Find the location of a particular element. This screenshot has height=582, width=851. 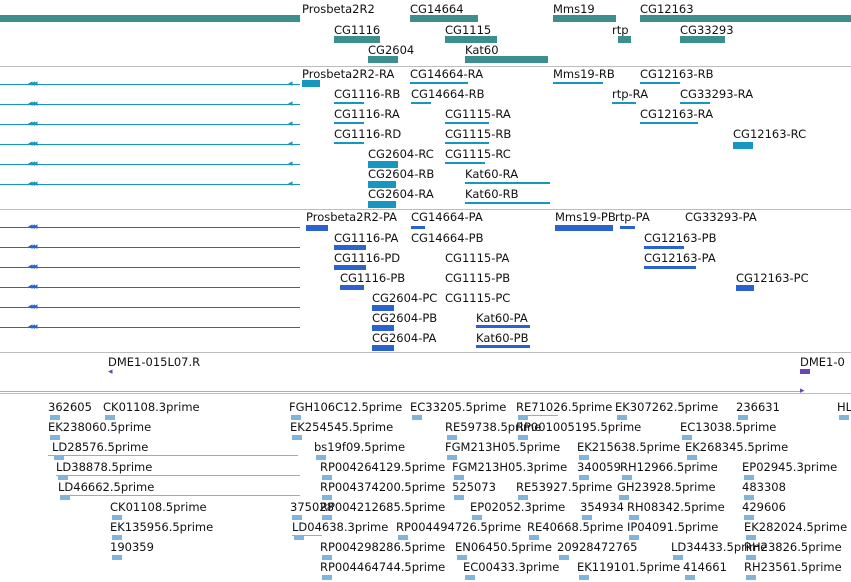

transcript-exon is located at coordinates (383, 164).